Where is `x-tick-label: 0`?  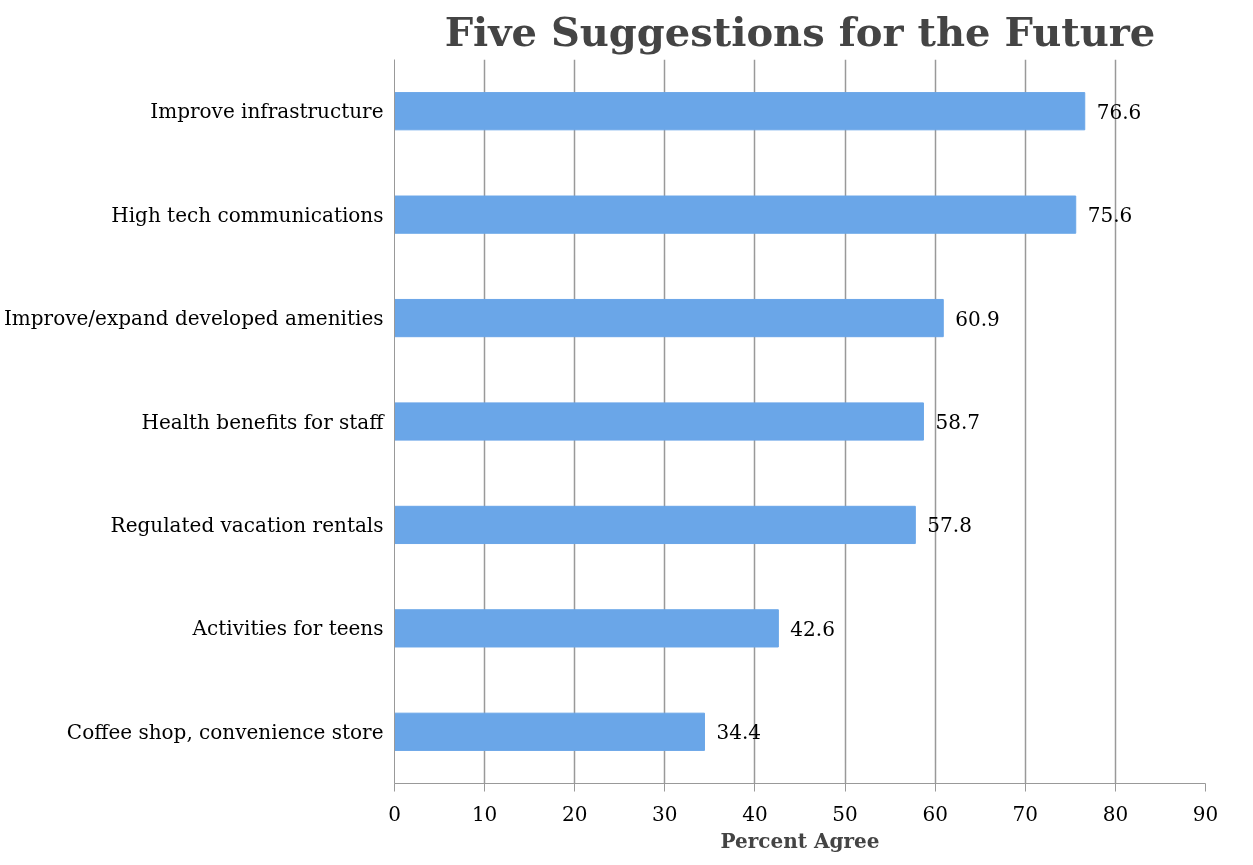
x-tick-label: 0 is located at coordinates (394, 813).